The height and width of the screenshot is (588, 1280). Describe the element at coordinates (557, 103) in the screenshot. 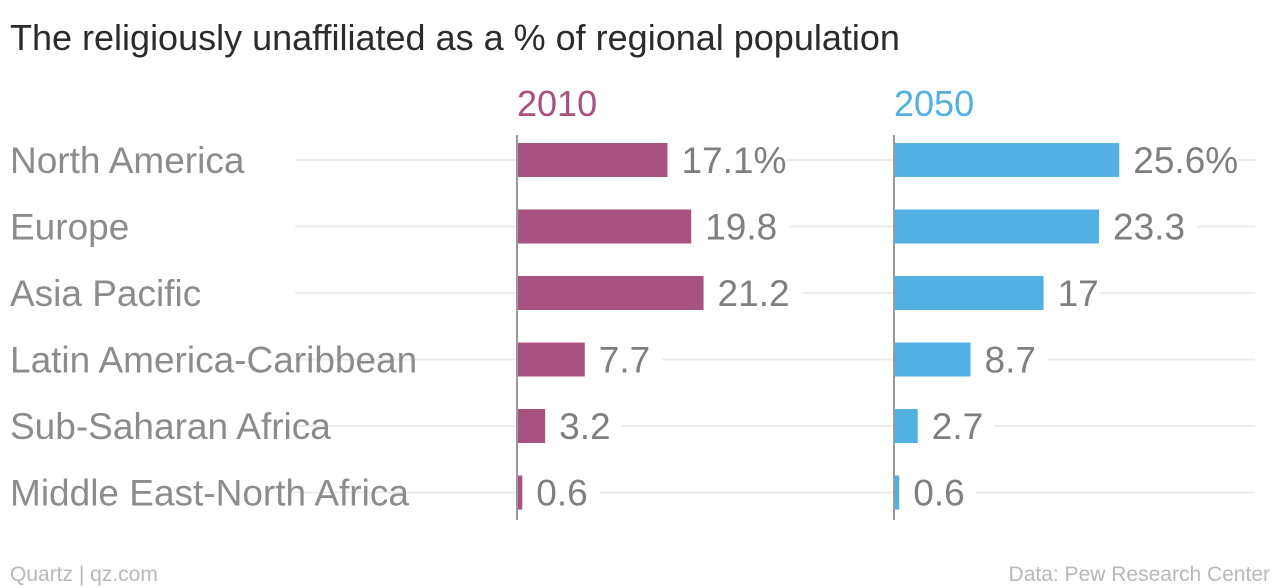

I see `series-header: 2010` at that location.